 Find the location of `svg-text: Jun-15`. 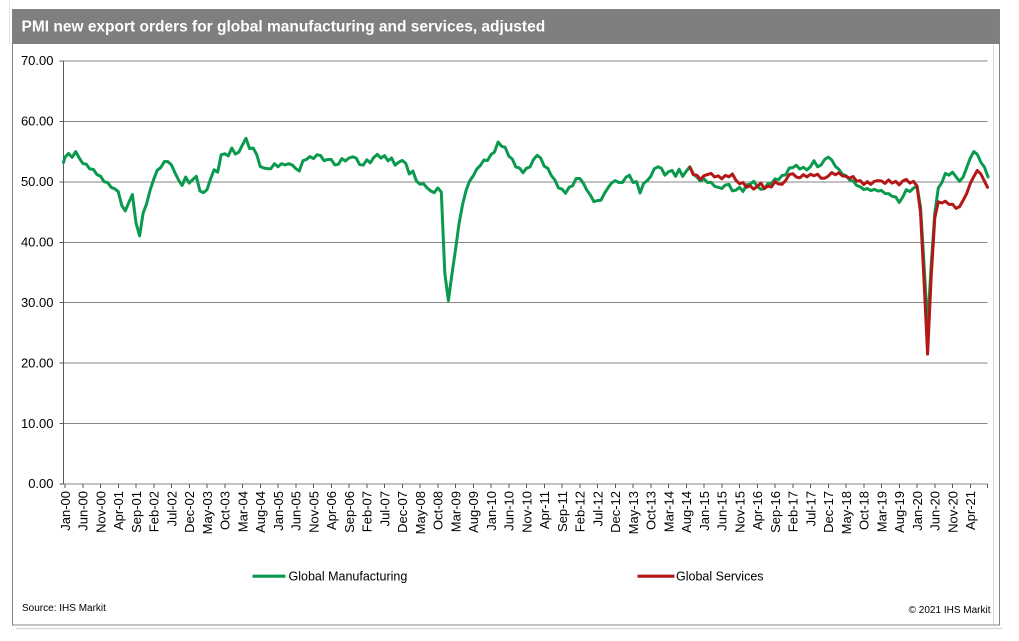

svg-text: Jun-15 is located at coordinates (722, 511).